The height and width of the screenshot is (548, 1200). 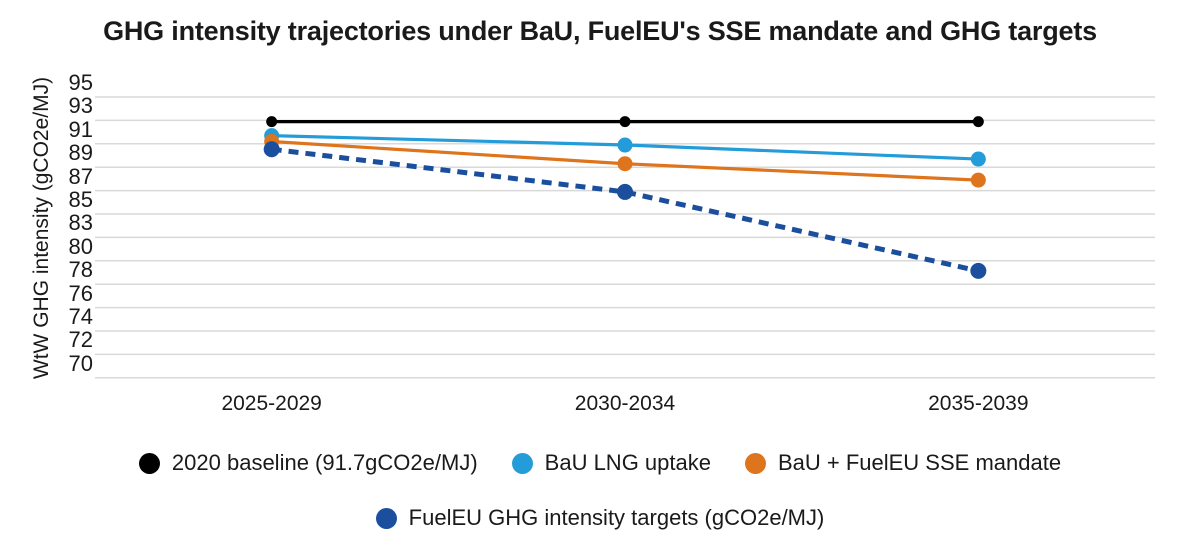 I want to click on y-tick-label: 80, so click(x=80, y=246).